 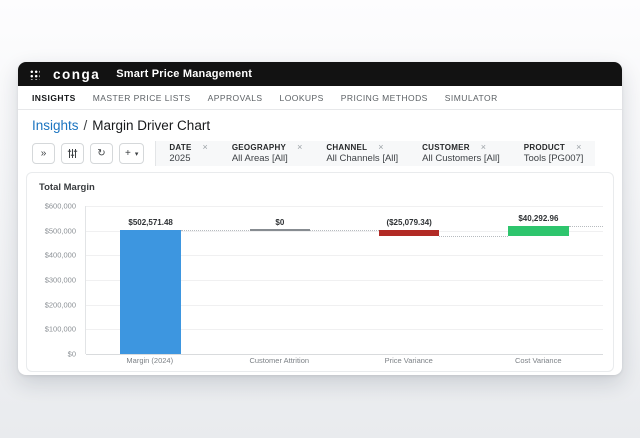 I want to click on refresh-icon: ↻, so click(x=101, y=153).